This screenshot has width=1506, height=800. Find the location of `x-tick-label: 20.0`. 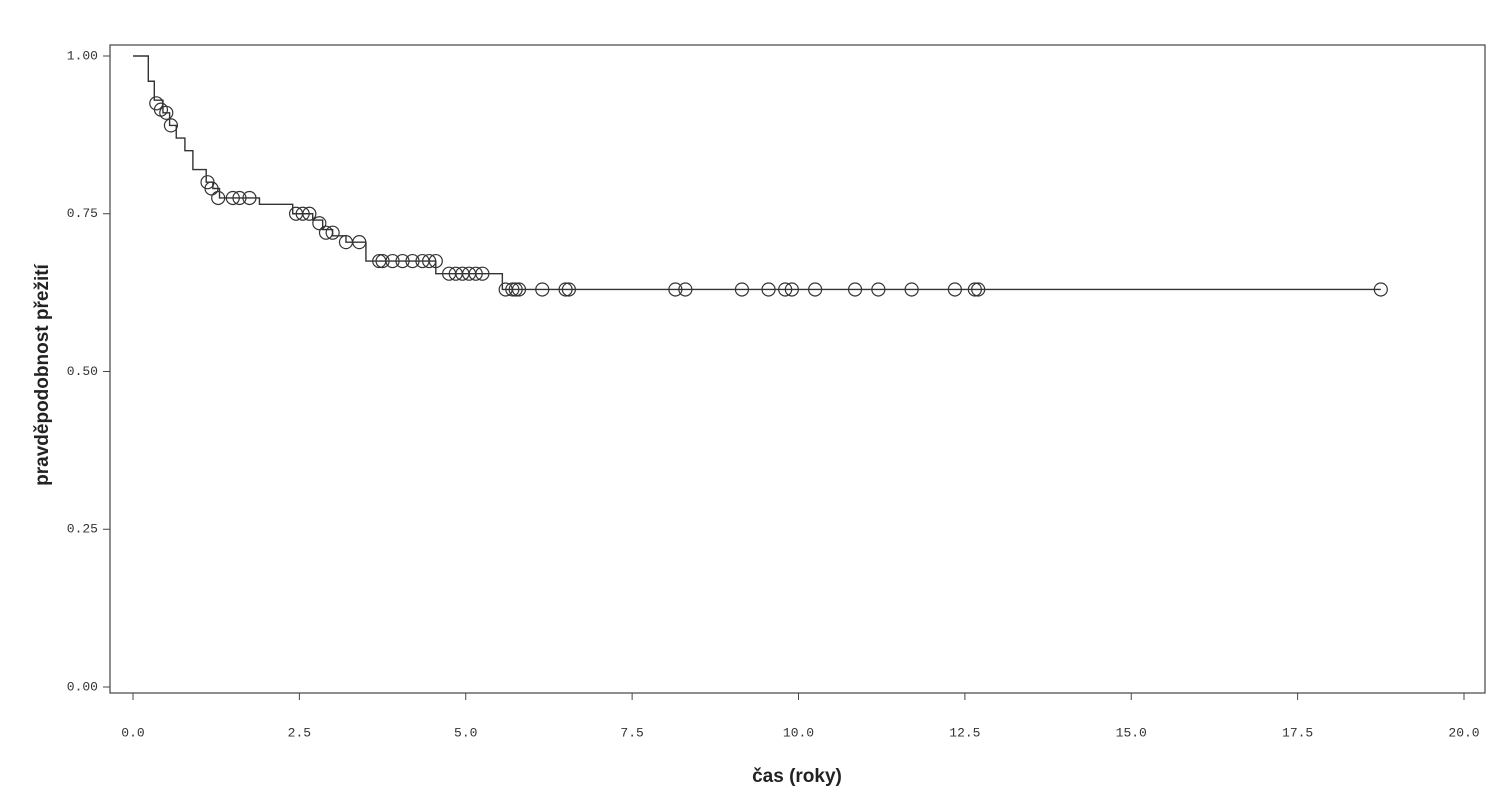

x-tick-label: 20.0 is located at coordinates (1463, 732).